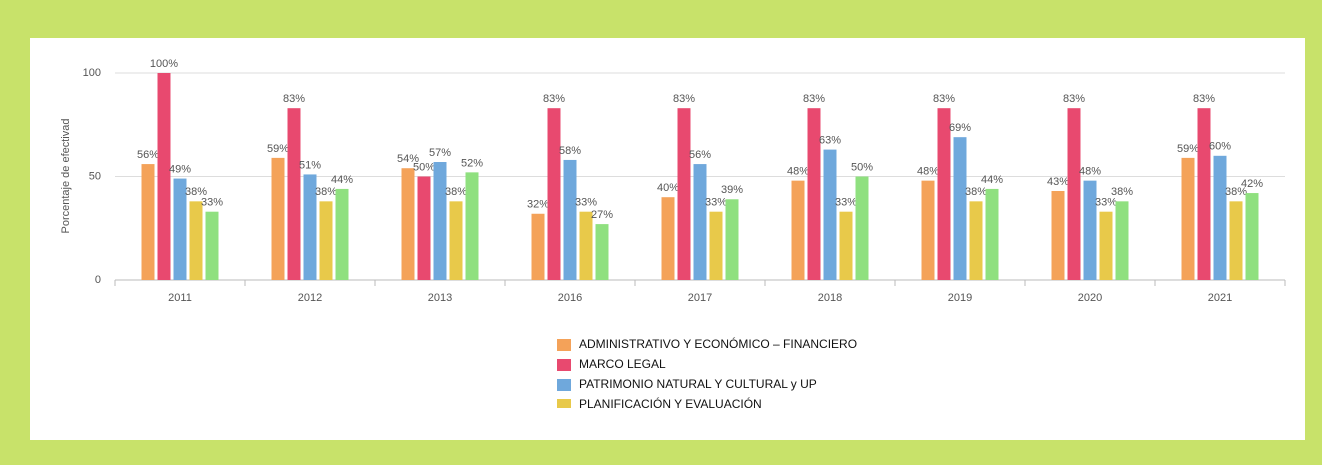 The width and height of the screenshot is (1322, 465). What do you see at coordinates (408, 159) in the screenshot?
I see `value-label: 54%` at bounding box center [408, 159].